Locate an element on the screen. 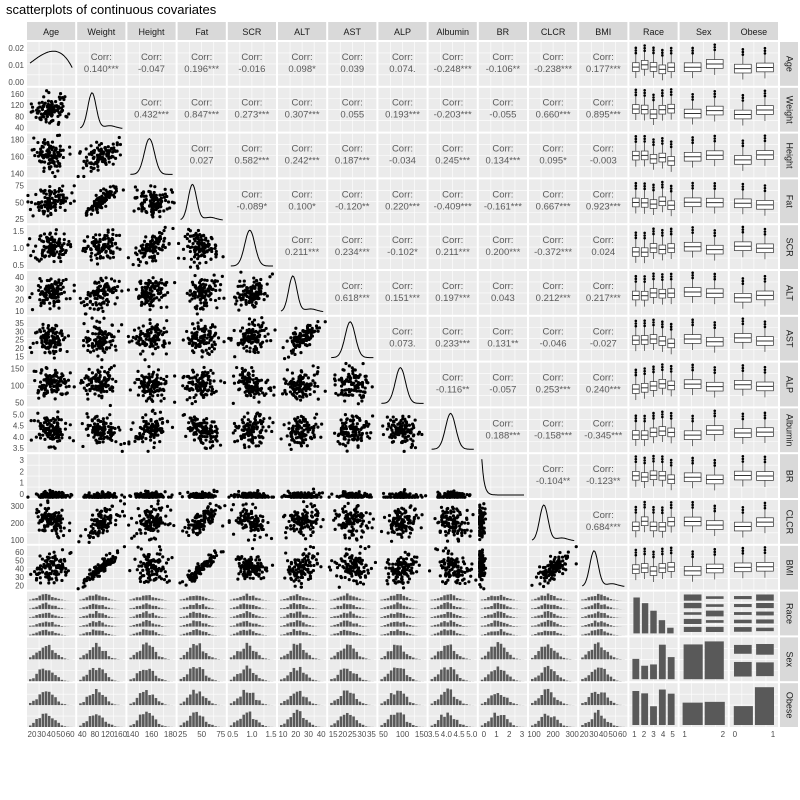  panel-age-age is located at coordinates (51, 64).